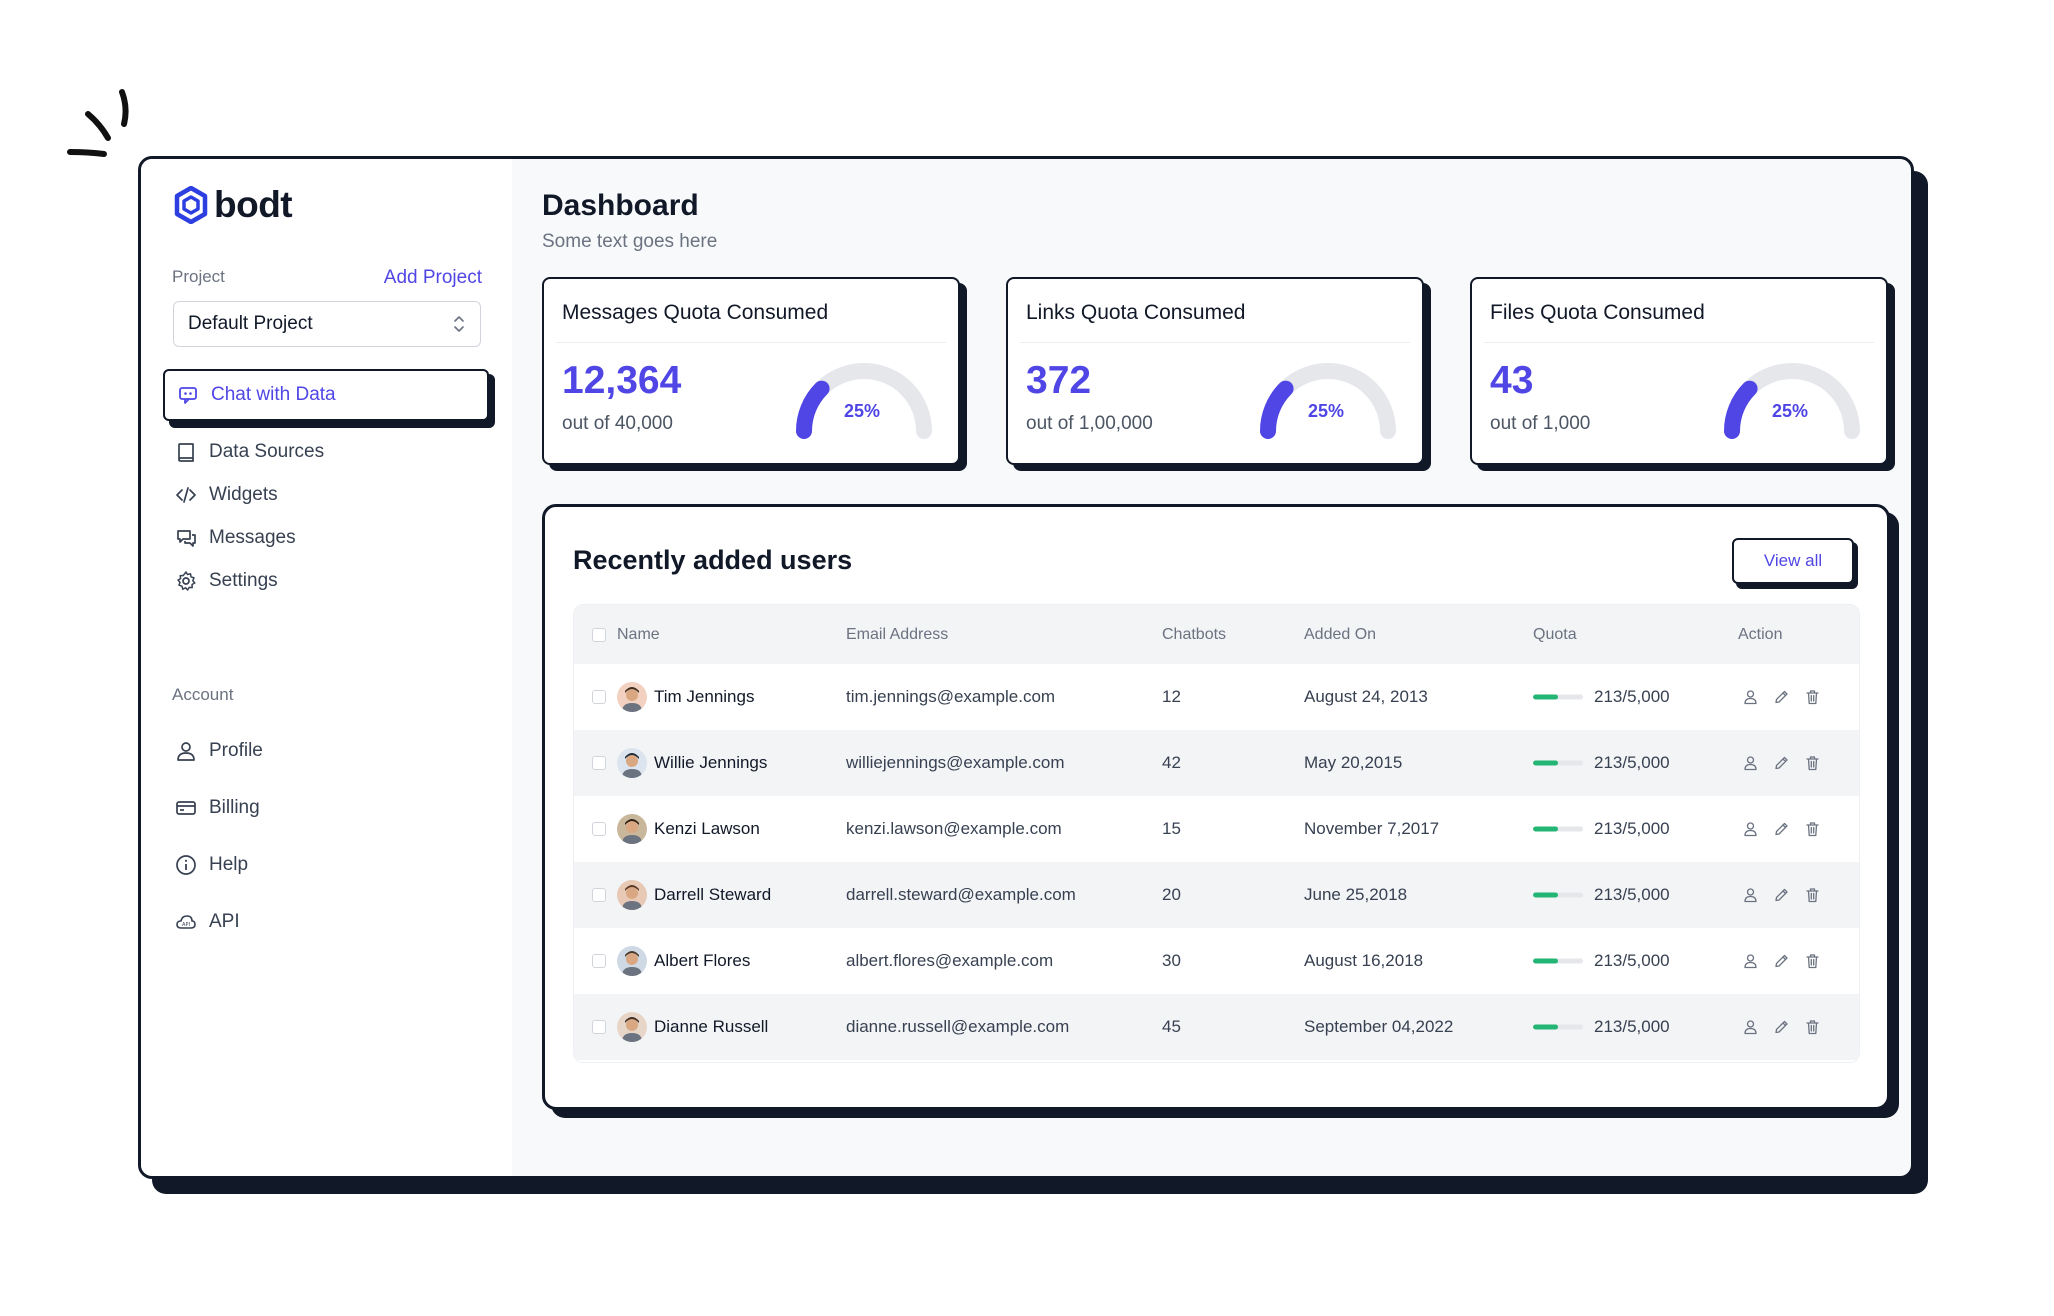 The width and height of the screenshot is (2054, 1316). I want to click on user-chatbots: 42, so click(1171, 762).